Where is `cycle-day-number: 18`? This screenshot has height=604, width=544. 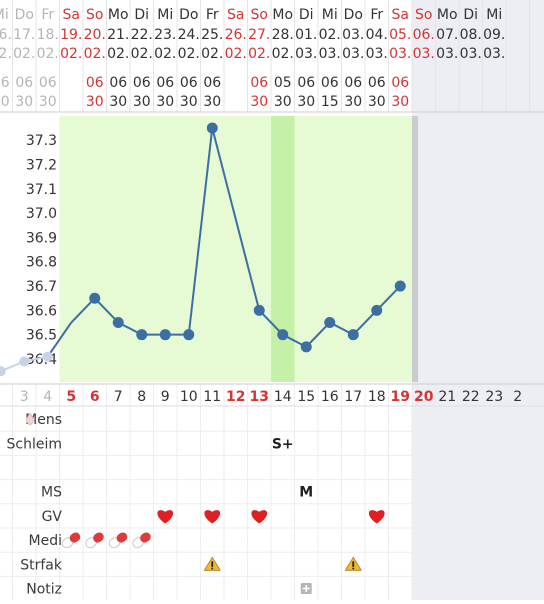 cycle-day-number: 18 is located at coordinates (377, 397).